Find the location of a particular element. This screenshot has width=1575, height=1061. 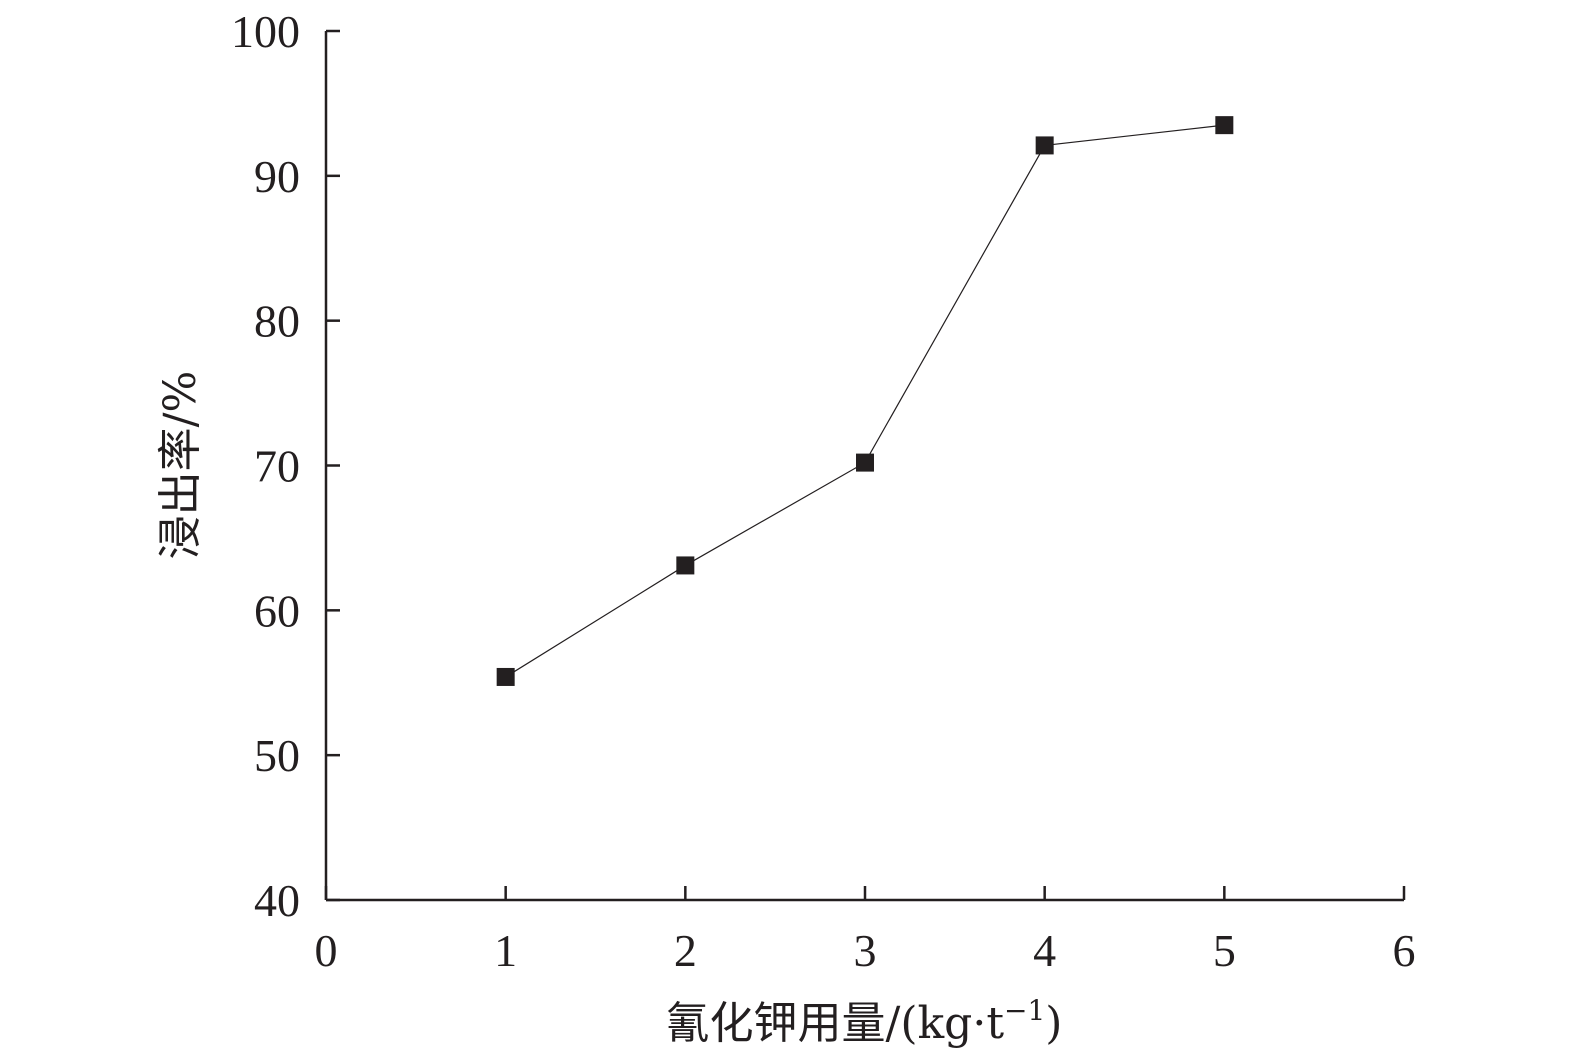

y-tick-label: 40 is located at coordinates (277, 900).